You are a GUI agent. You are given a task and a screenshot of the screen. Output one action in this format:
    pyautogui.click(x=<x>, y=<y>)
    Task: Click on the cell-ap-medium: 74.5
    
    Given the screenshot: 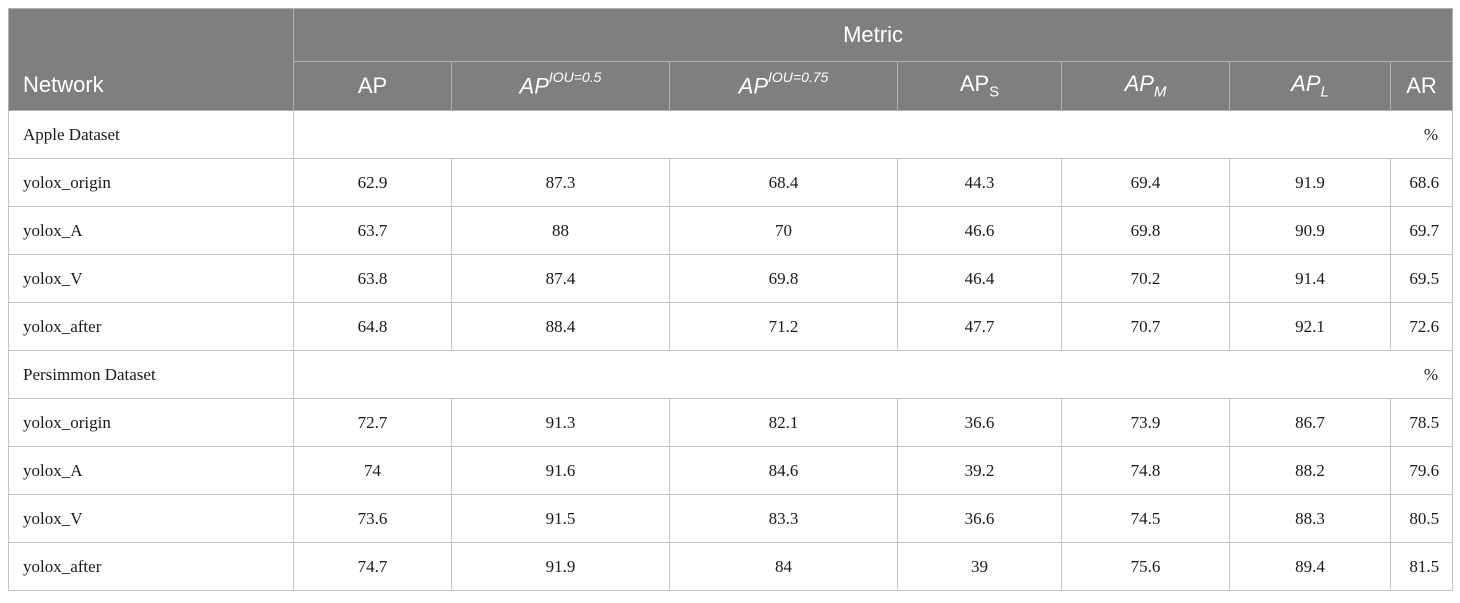 What is the action you would take?
    pyautogui.click(x=1145, y=518)
    